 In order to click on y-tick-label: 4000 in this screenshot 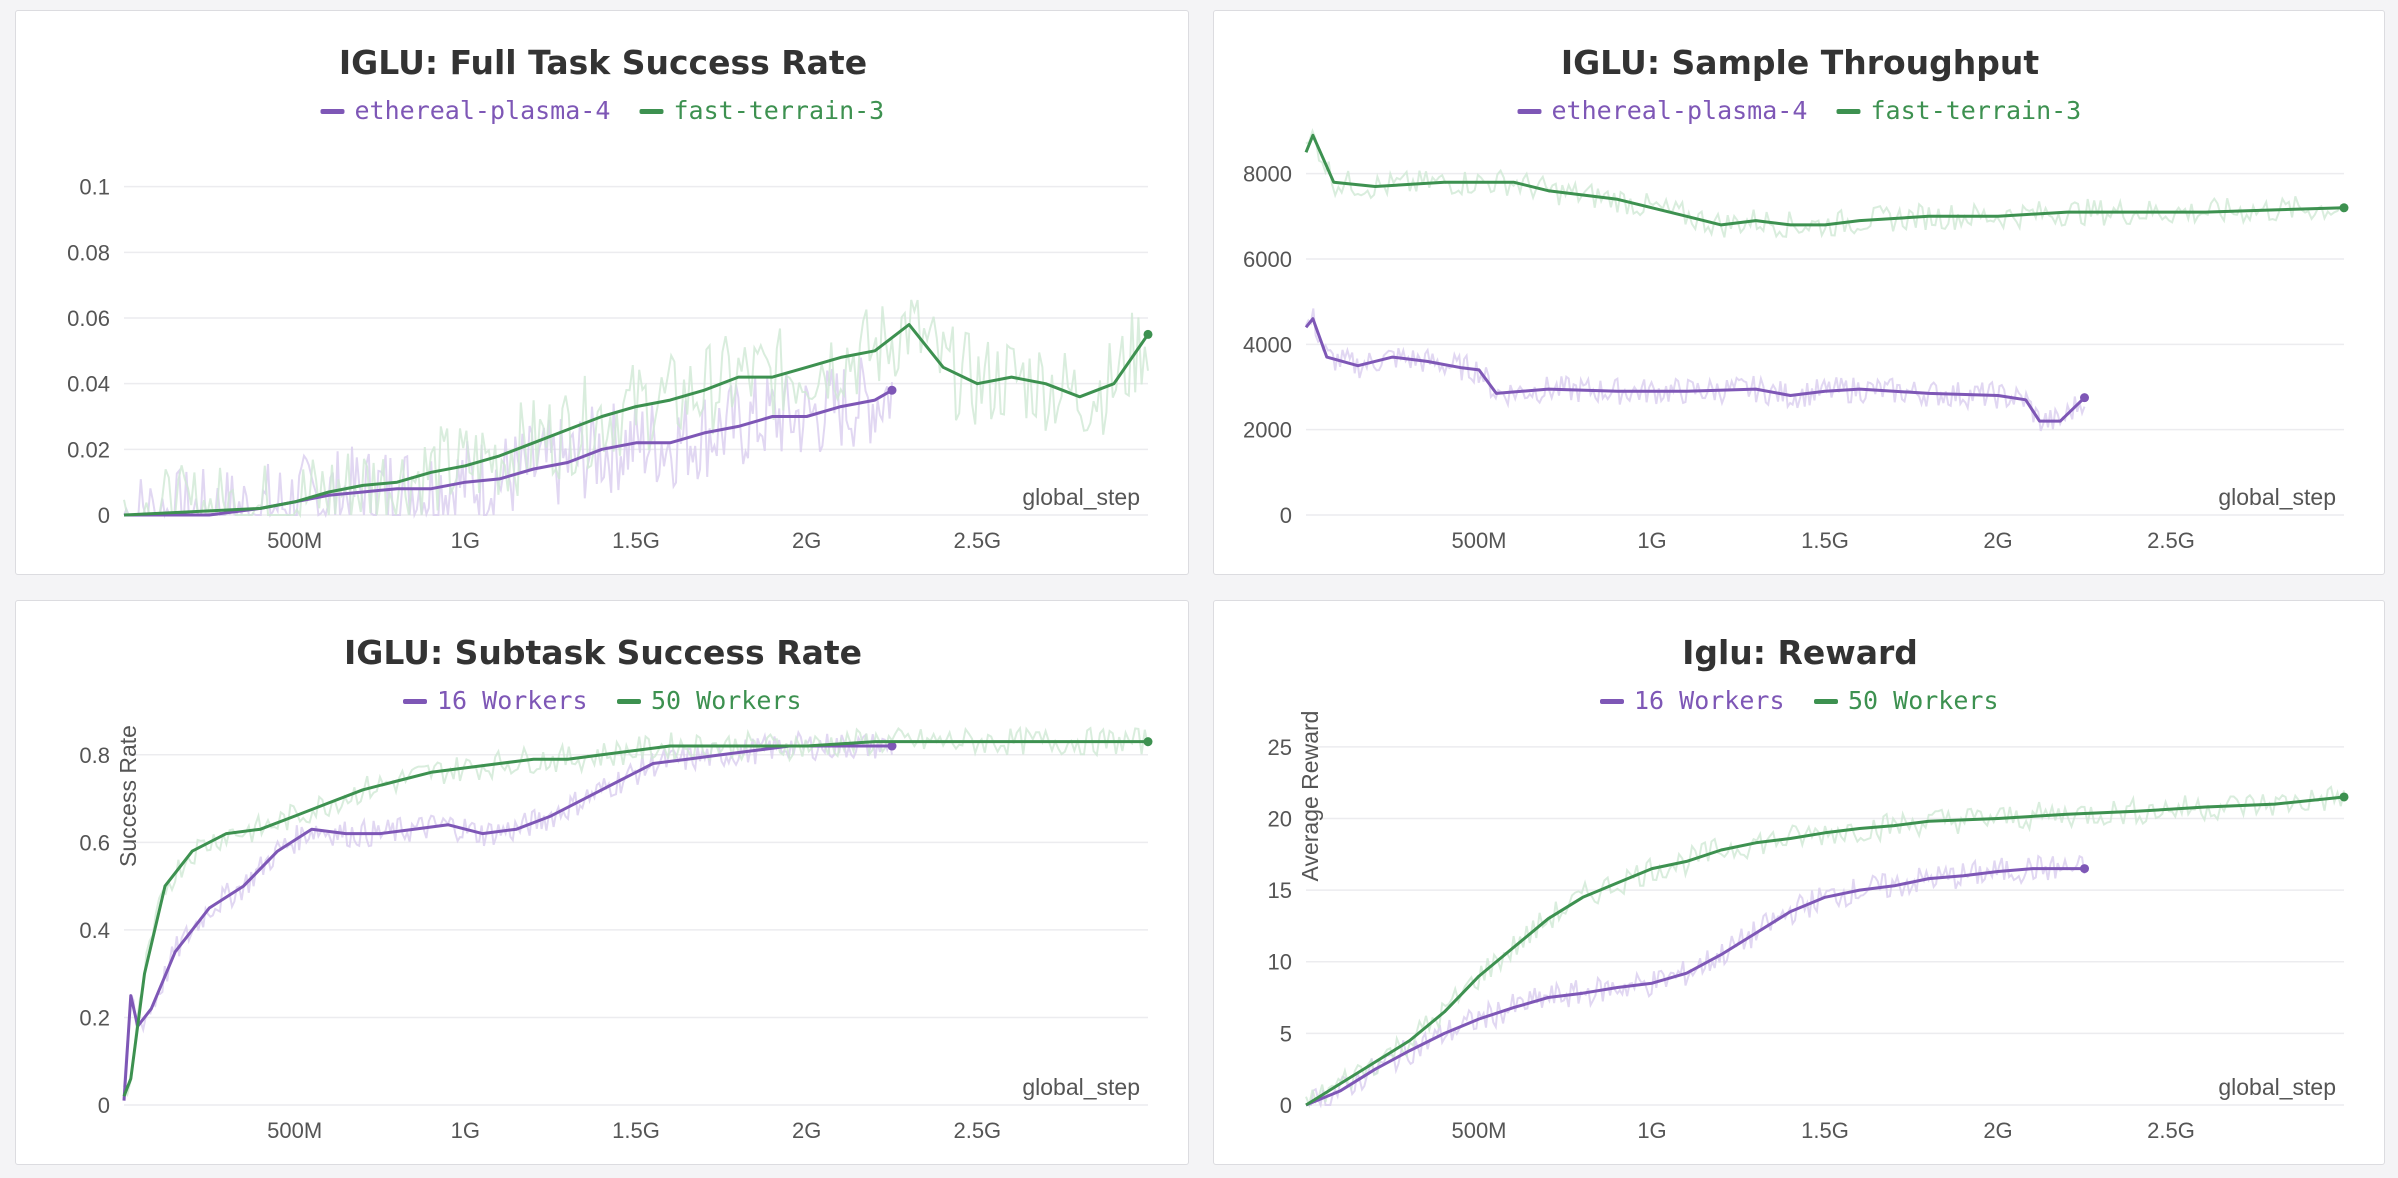, I will do `click(1267, 344)`.